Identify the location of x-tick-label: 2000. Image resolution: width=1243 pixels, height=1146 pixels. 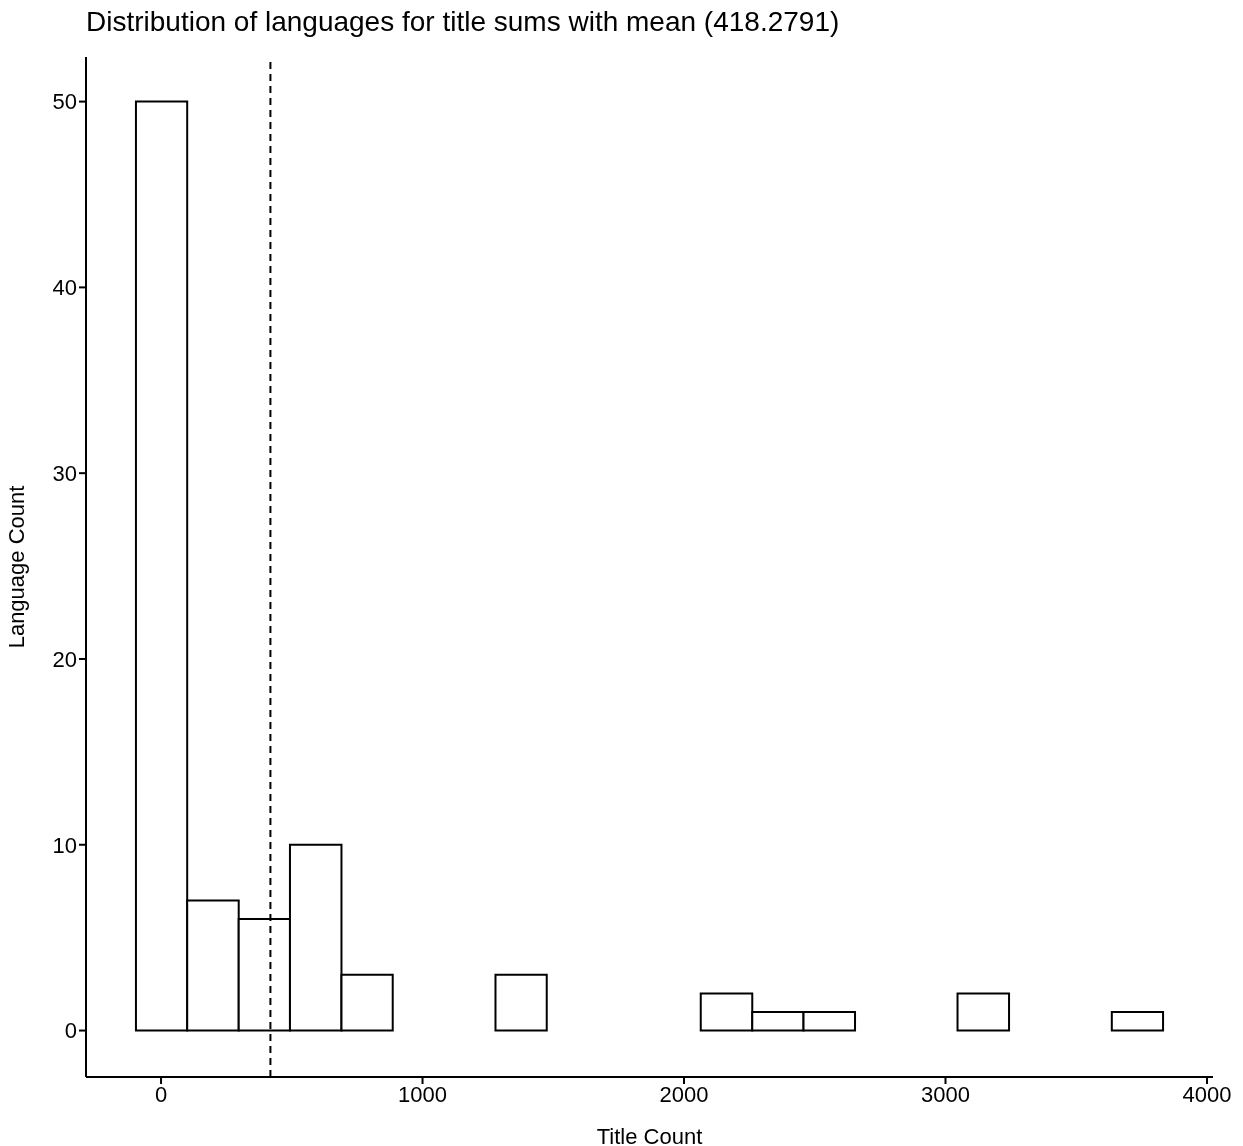
(684, 1094).